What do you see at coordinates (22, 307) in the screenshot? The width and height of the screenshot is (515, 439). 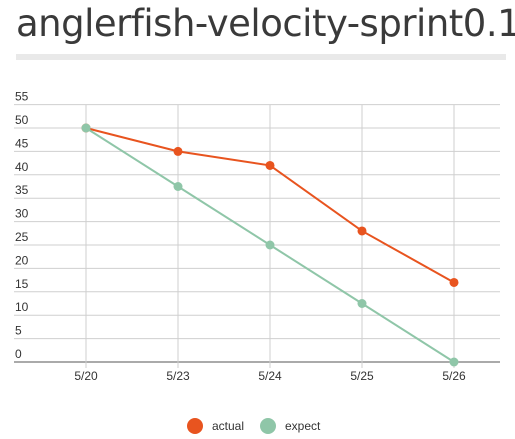 I see `y-tick-label: 10` at bounding box center [22, 307].